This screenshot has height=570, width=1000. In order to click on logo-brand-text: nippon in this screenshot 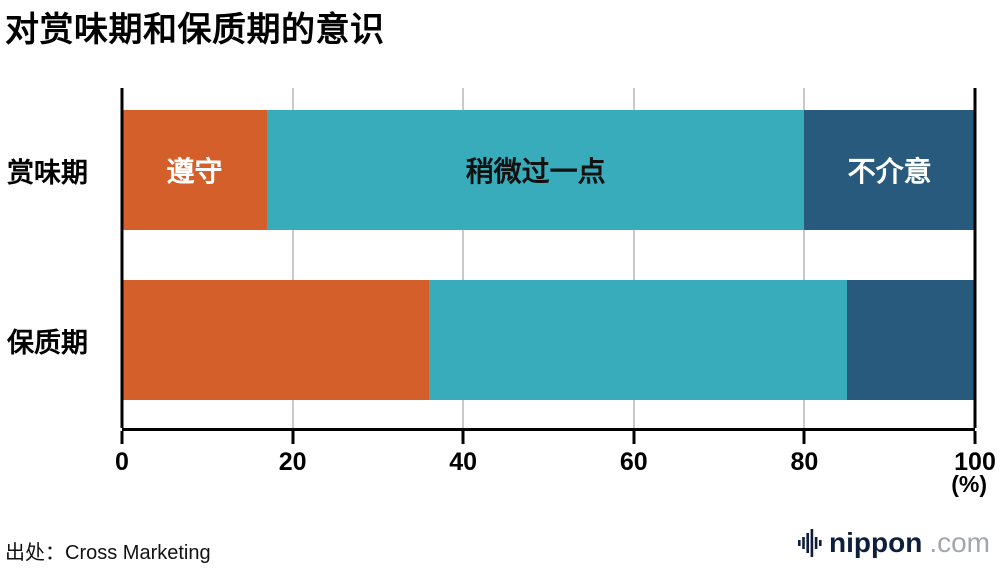, I will do `click(876, 542)`.